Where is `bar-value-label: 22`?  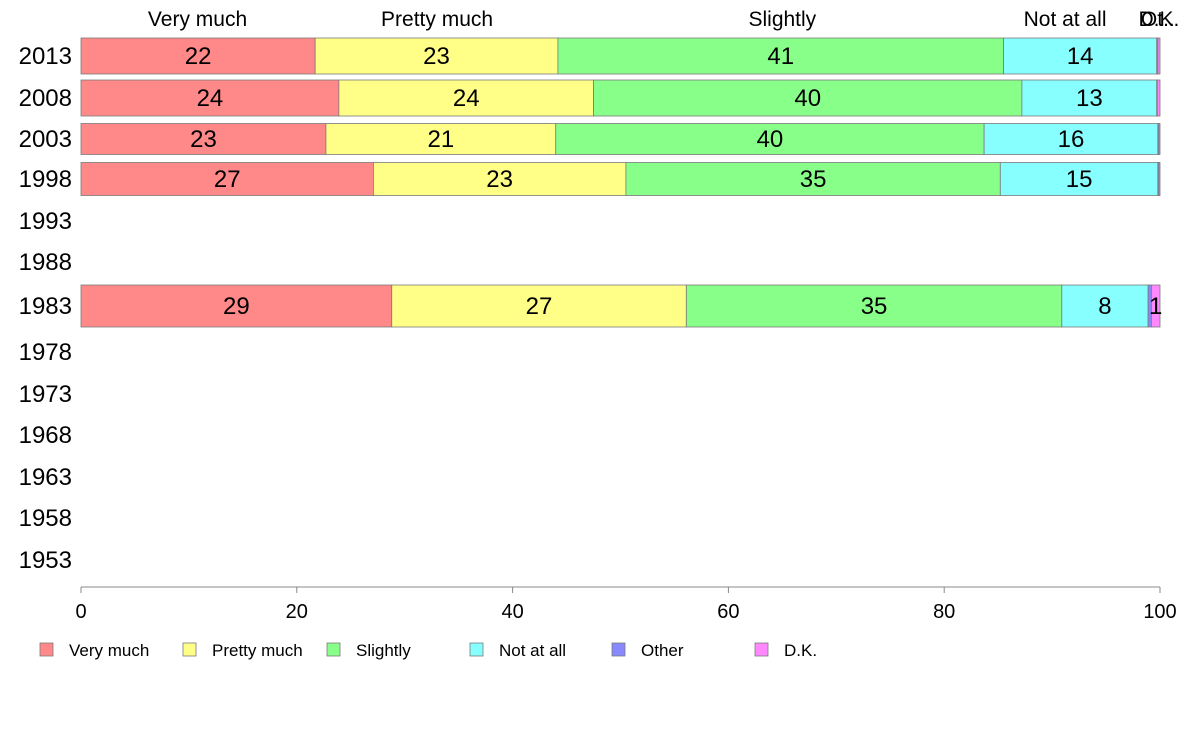 bar-value-label: 22 is located at coordinates (198, 56).